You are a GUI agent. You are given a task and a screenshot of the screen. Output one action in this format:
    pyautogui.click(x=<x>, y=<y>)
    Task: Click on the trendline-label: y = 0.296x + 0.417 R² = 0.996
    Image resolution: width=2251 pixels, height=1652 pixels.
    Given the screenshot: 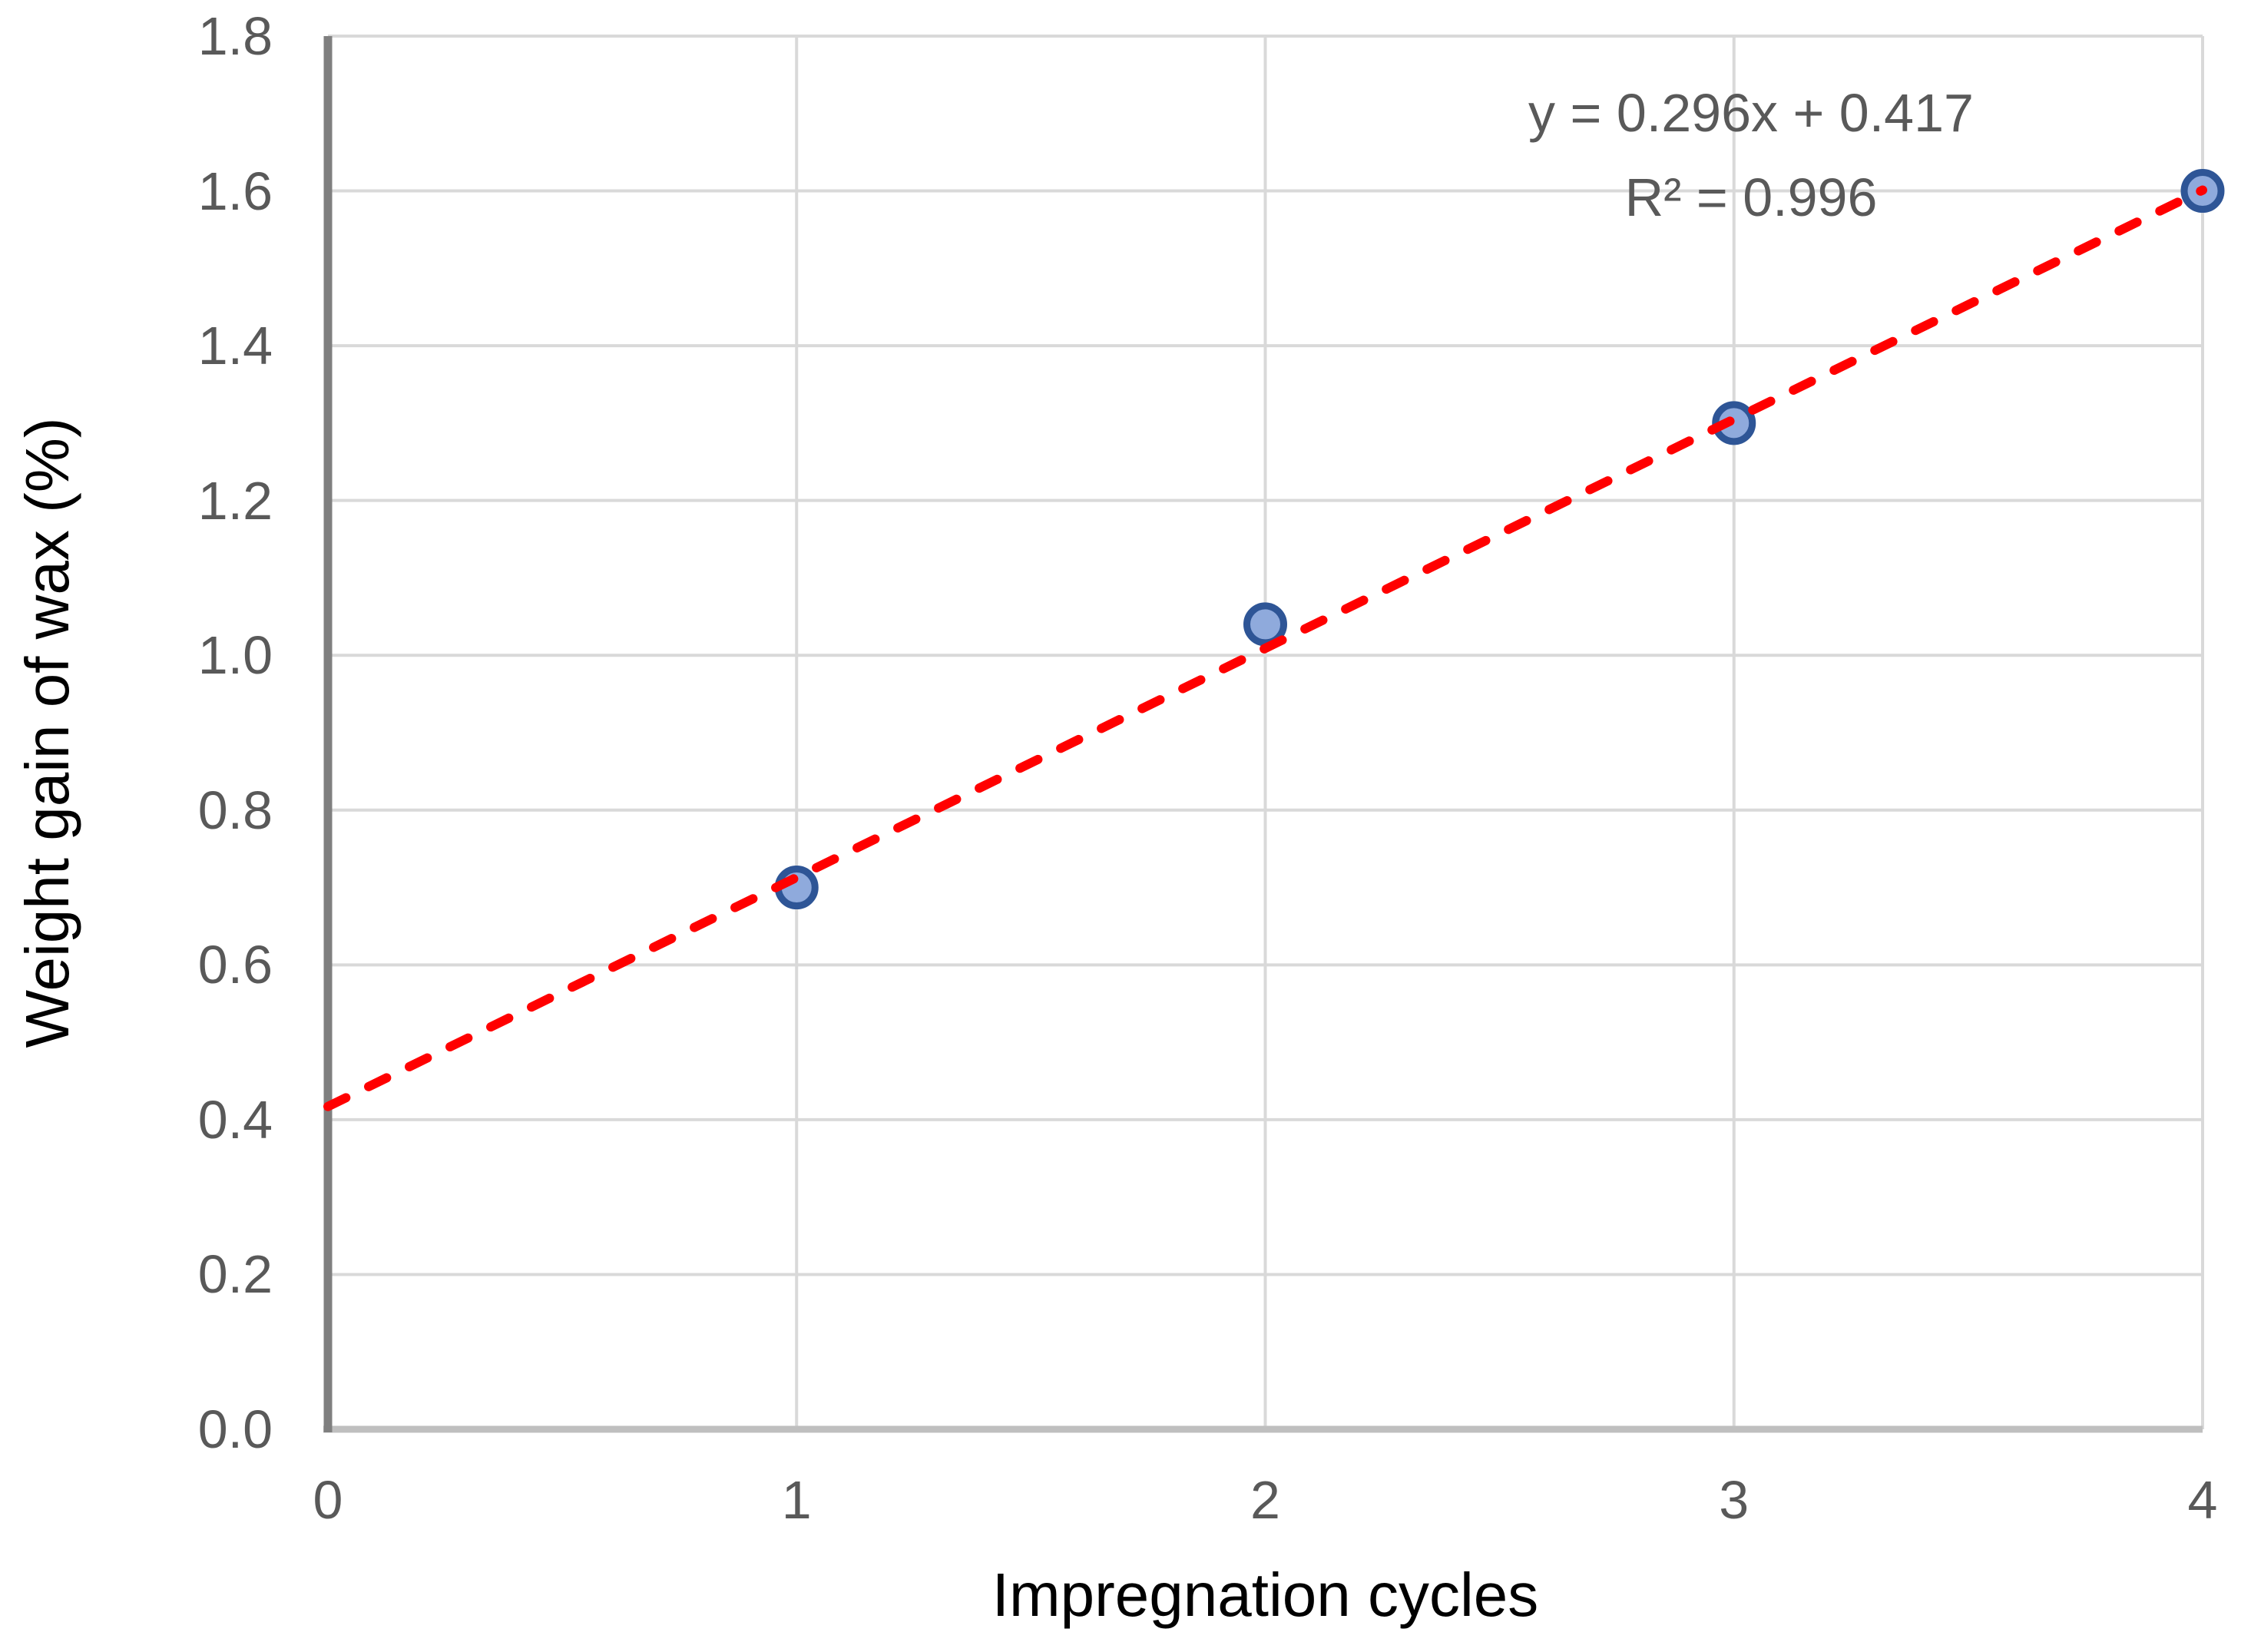 What is the action you would take?
    pyautogui.click(x=1751, y=155)
    